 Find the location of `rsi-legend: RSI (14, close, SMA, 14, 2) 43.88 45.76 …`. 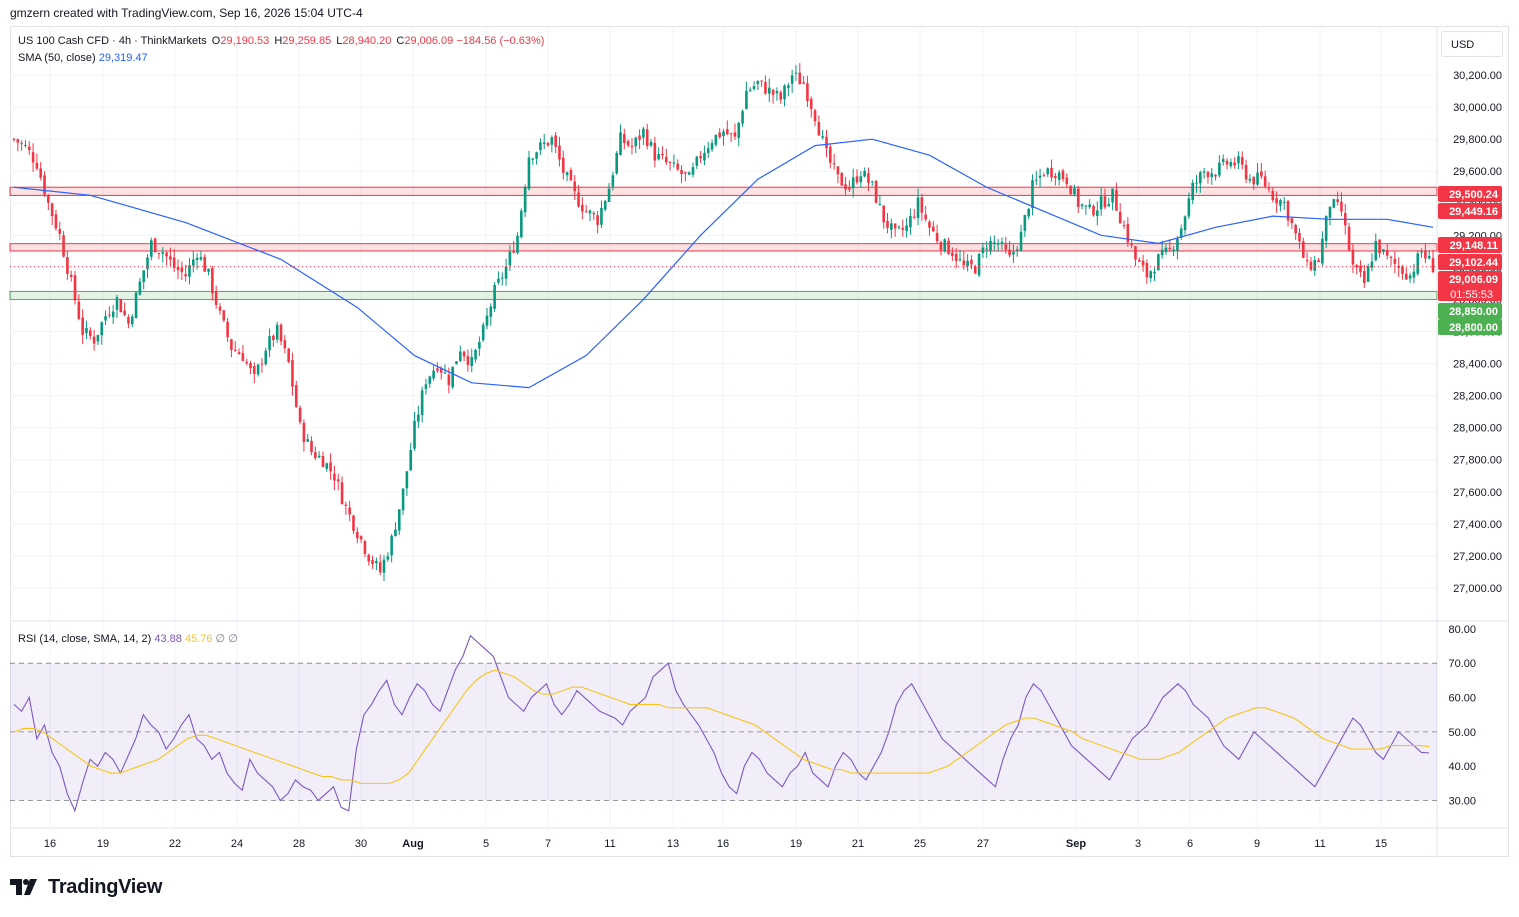

rsi-legend: RSI (14, close, SMA, 14, 2) 43.88 45.76 … is located at coordinates (128, 638).